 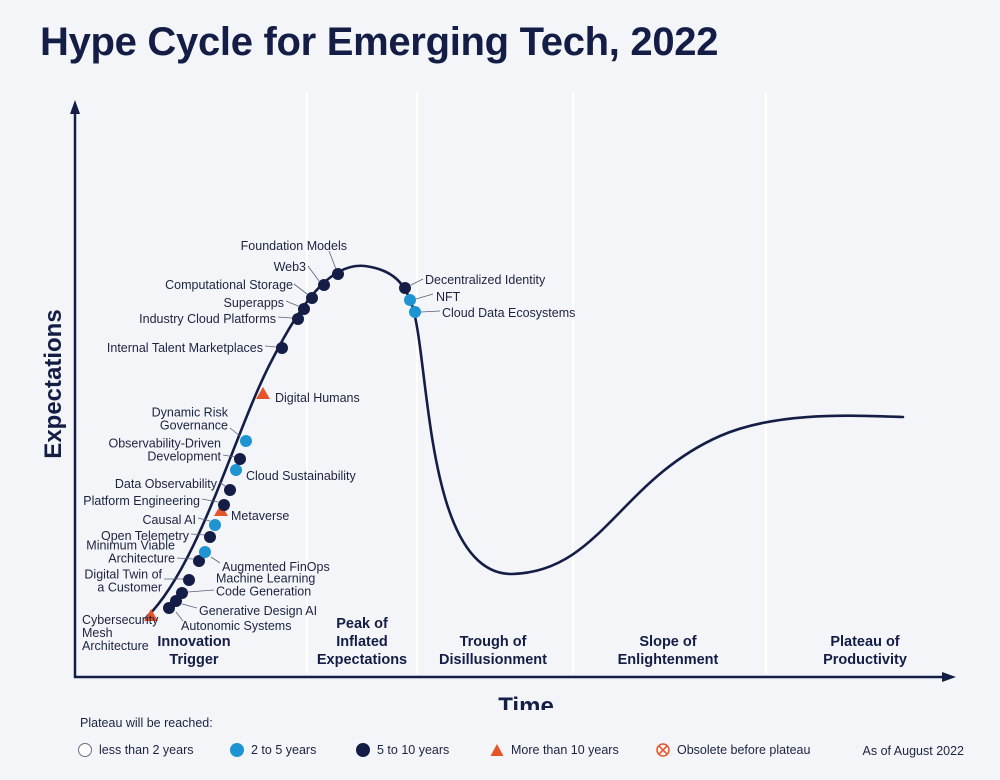 I want to click on label-metaverse: Metaverse, so click(x=260, y=516).